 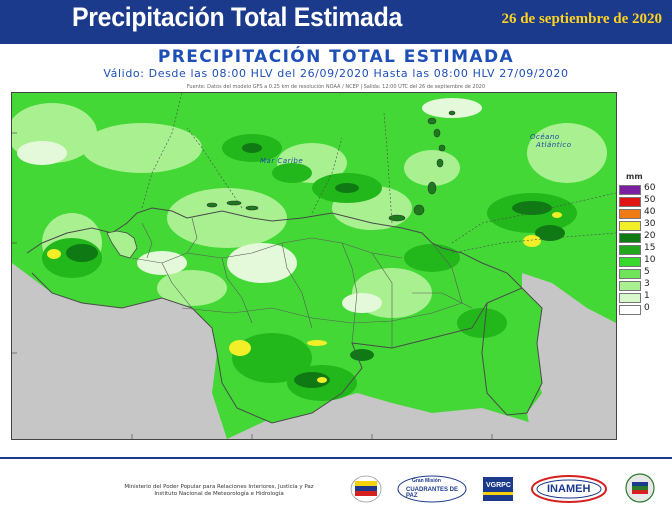 What do you see at coordinates (650, 236) in the screenshot?
I see `legend-value: 20` at bounding box center [650, 236].